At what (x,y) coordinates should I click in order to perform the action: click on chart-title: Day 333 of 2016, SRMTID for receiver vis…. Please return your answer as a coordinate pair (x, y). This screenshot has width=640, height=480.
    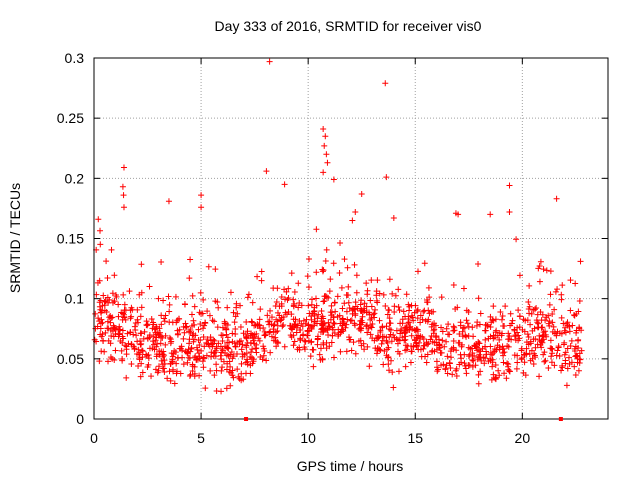
    Looking at the image, I should click on (348, 26).